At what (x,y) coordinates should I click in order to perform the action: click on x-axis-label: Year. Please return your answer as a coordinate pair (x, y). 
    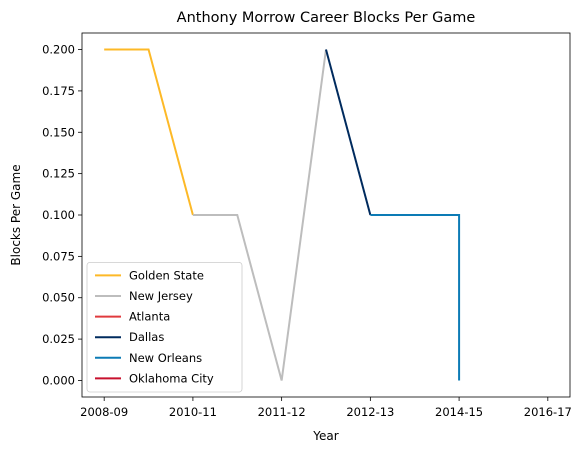
    Looking at the image, I should click on (325, 436).